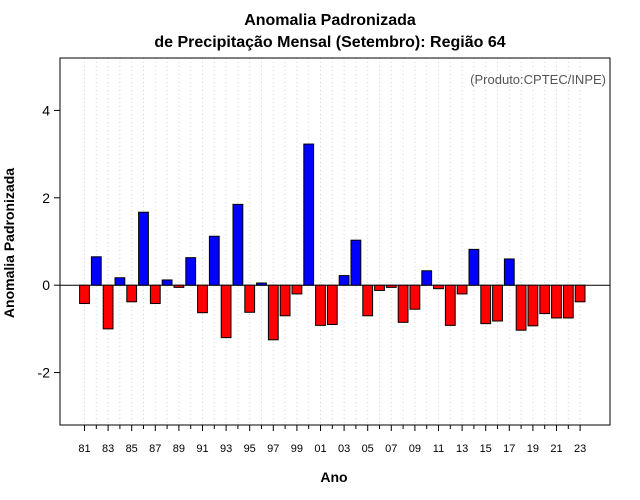 The width and height of the screenshot is (640, 500). Describe the element at coordinates (84, 294) in the screenshot. I see `bar-1981` at that location.